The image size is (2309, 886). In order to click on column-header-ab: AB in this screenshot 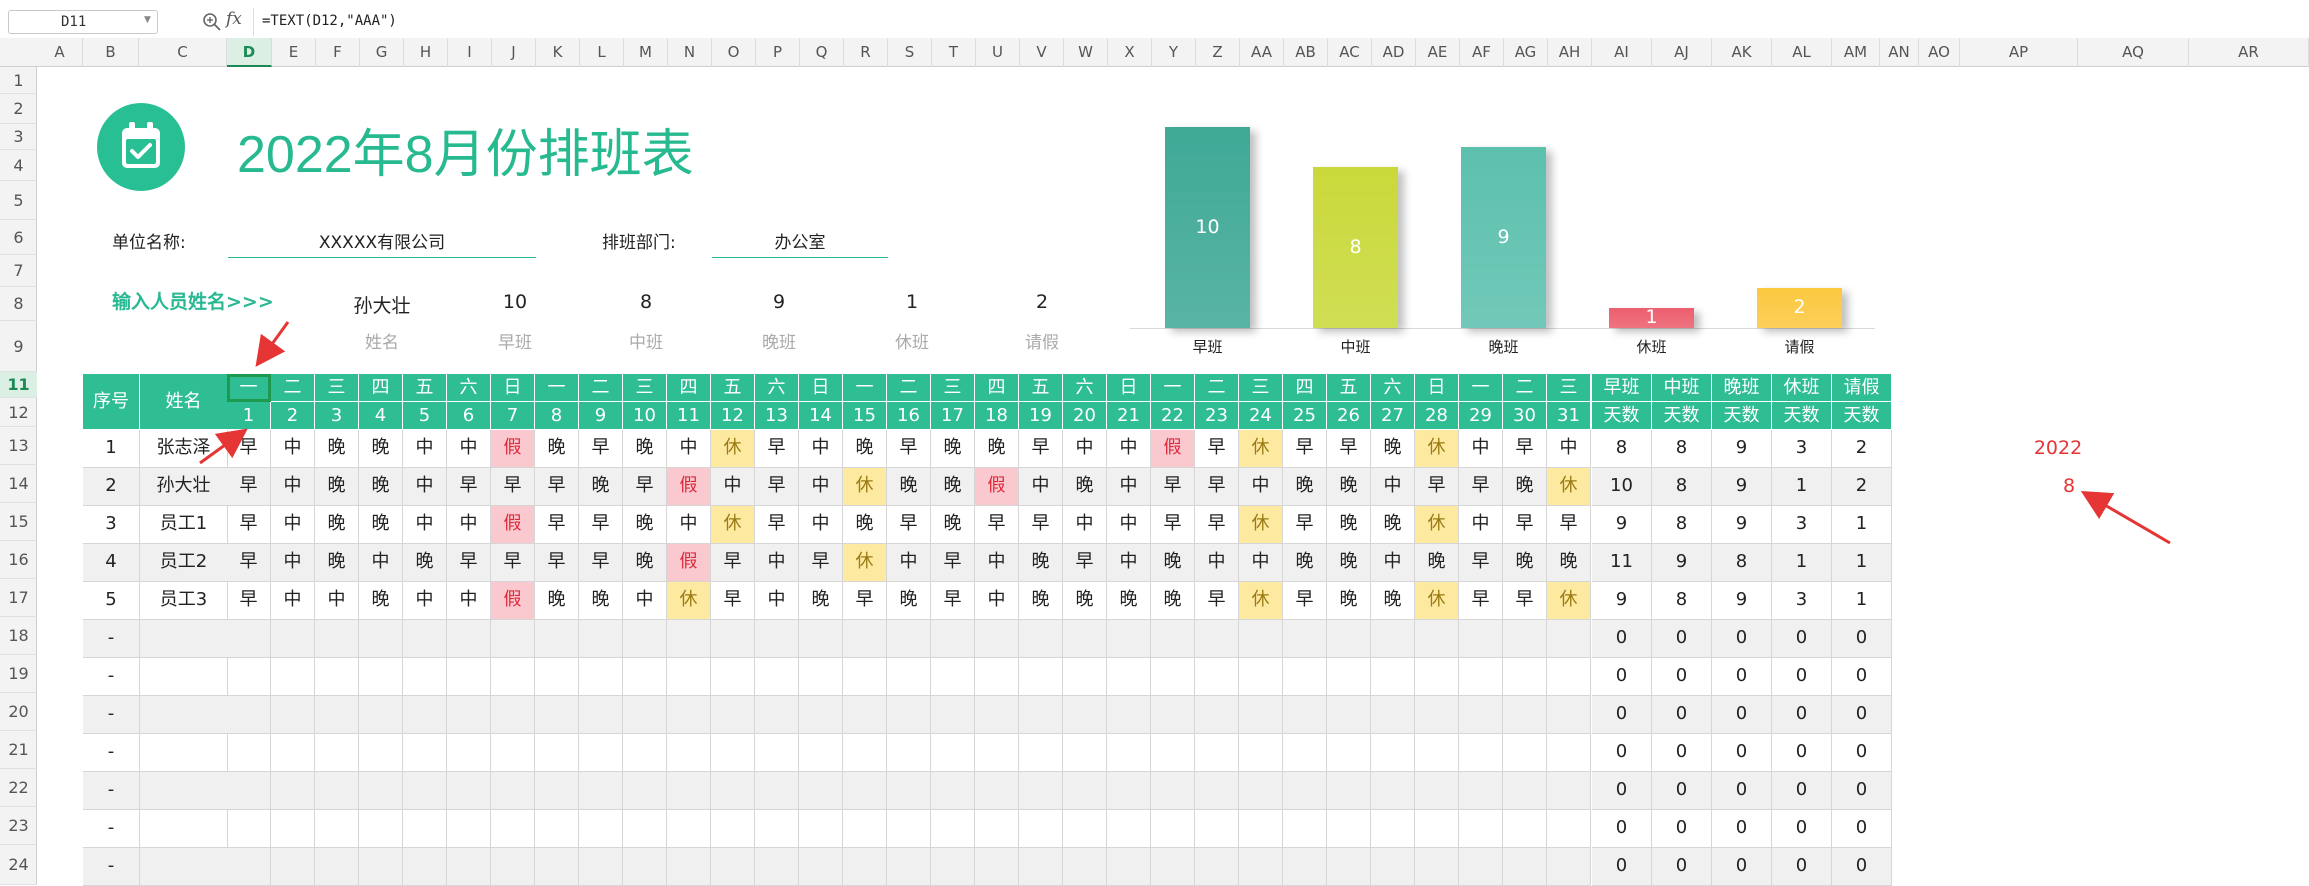, I will do `click(1306, 52)`.